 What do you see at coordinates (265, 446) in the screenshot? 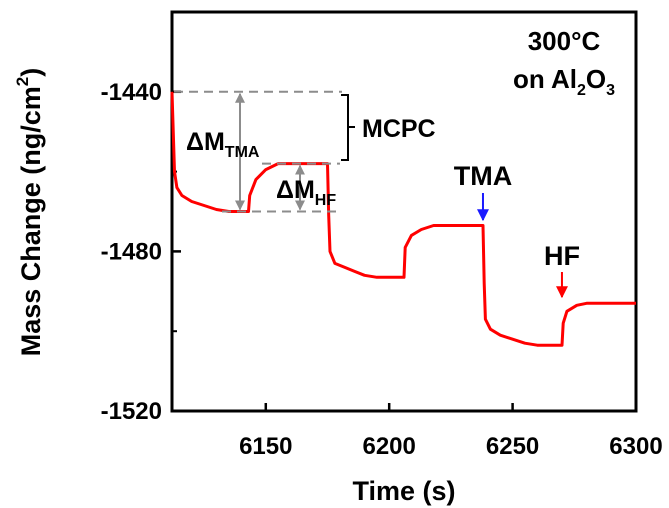
I see `x-tick-label: 6150` at bounding box center [265, 446].